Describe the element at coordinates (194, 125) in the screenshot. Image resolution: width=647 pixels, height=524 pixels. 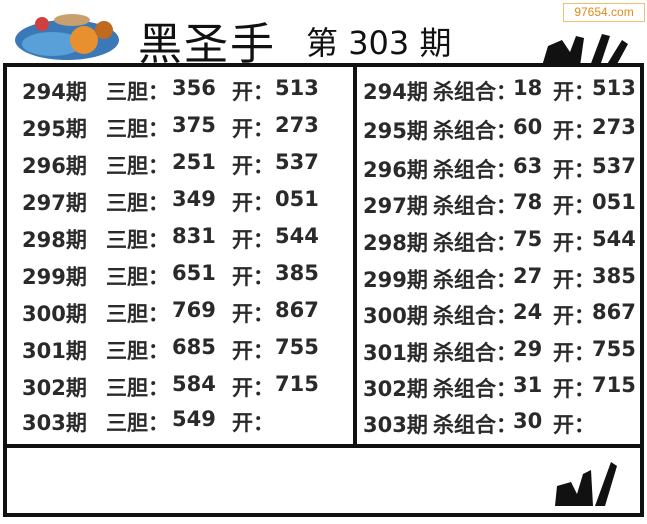
I see `row-value: 375` at that location.